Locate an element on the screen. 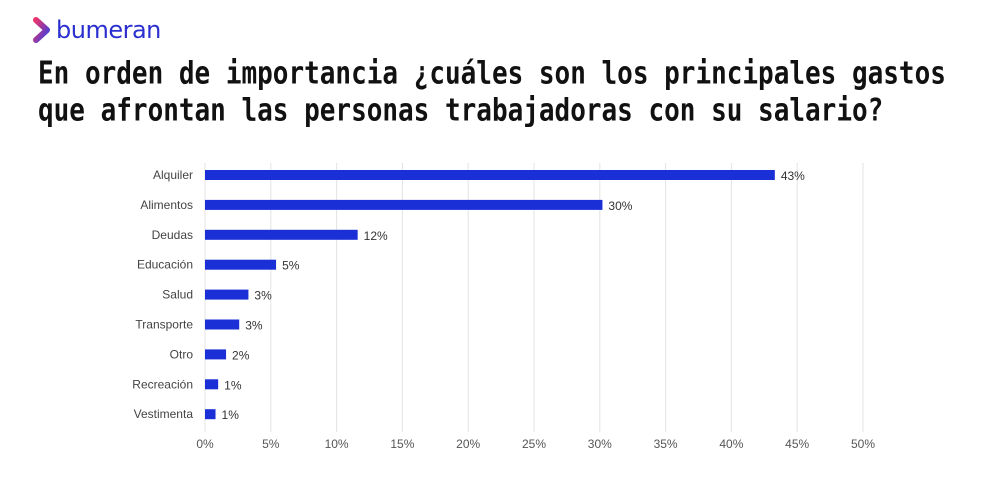  data-label: 2% is located at coordinates (241, 355).